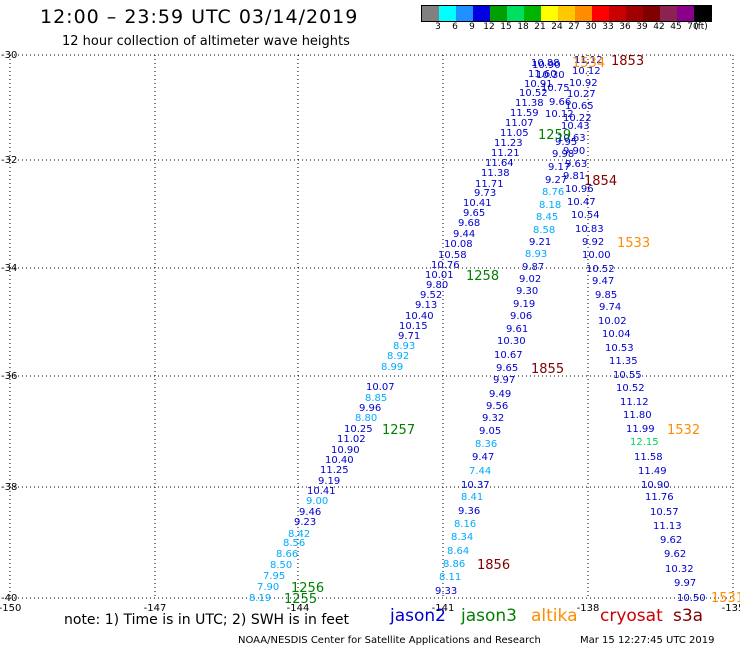 The height and width of the screenshot is (650, 740). Describe the element at coordinates (418, 616) in the screenshot. I see `legend-jason2: jason2` at that location.